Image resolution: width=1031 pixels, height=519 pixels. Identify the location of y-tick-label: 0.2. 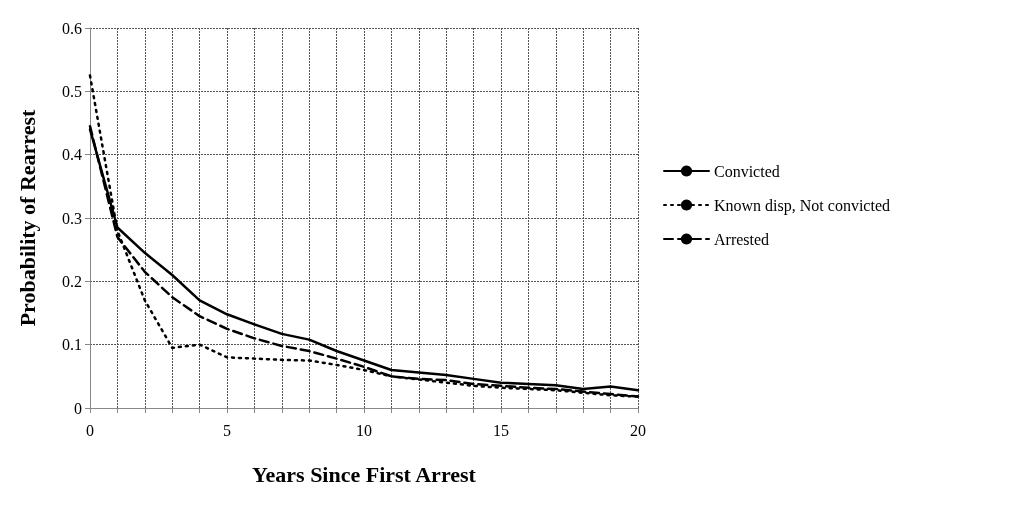
(72, 281).